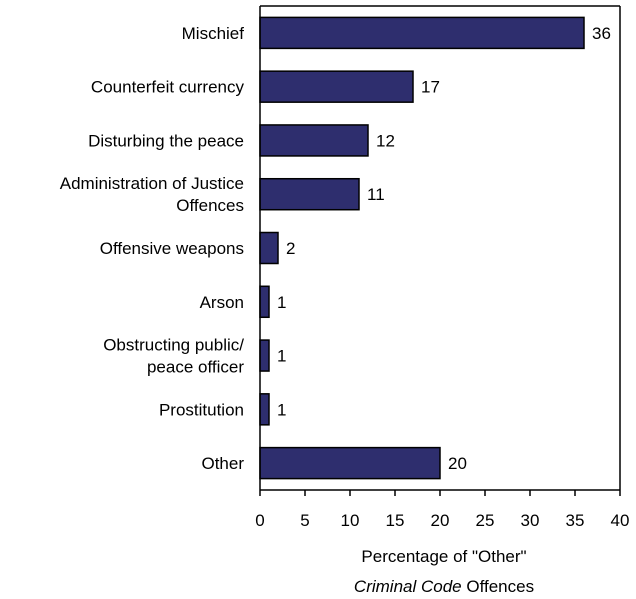 This screenshot has height=599, width=636. I want to click on category-label-3: Administration of Justice Offences, so click(152, 194).